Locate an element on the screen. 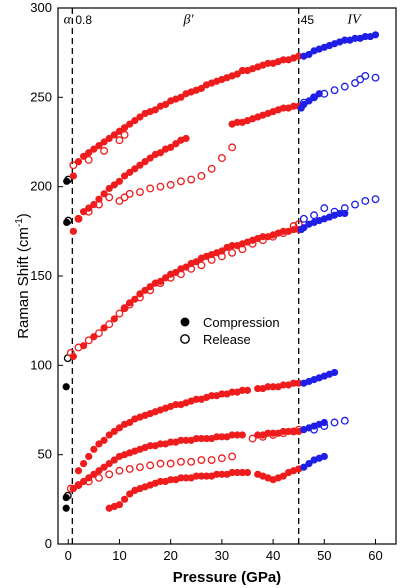 The image size is (416, 588). boundary-label-45: 45 is located at coordinates (308, 20).